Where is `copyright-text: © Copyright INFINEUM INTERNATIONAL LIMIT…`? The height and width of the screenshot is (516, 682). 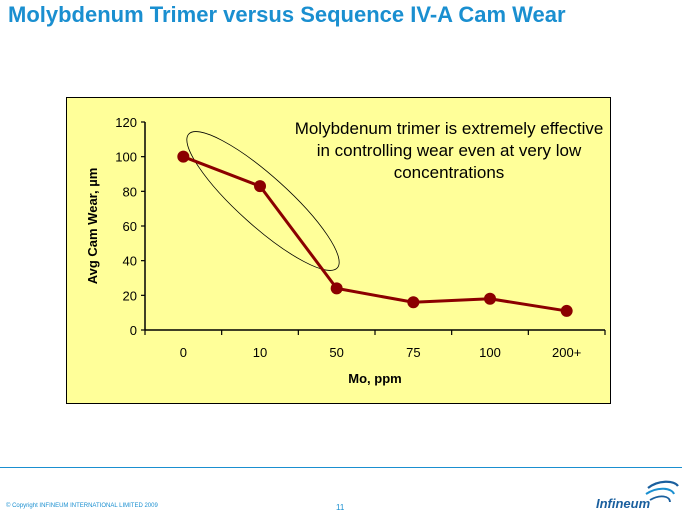
copyright-text: © Copyright INFINEUM INTERNATIONAL LIMIT… is located at coordinates (82, 506).